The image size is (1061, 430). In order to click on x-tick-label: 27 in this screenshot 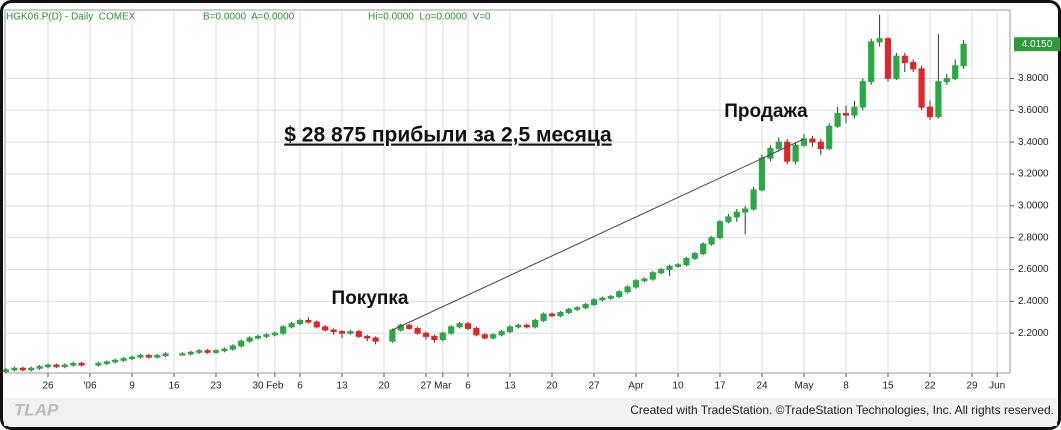, I will do `click(594, 386)`.